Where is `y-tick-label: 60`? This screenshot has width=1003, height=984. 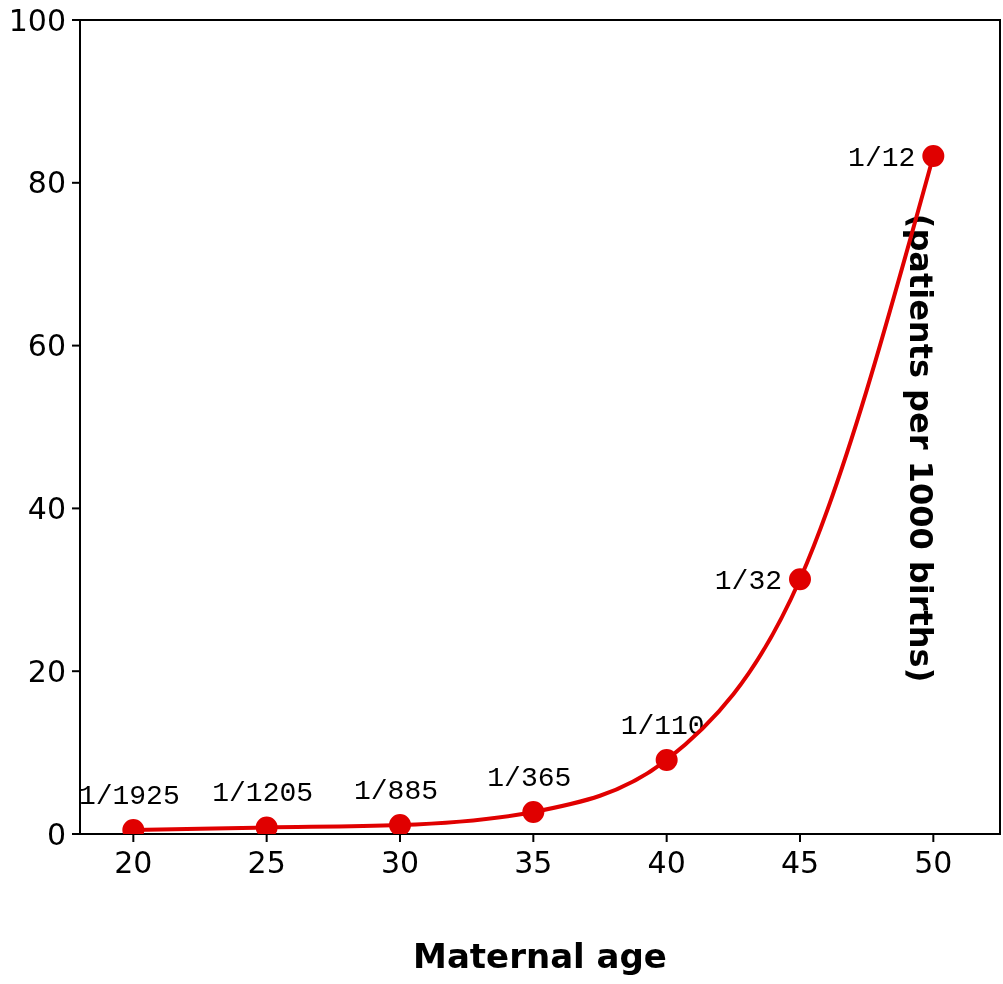 y-tick-label: 60 is located at coordinates (46, 346).